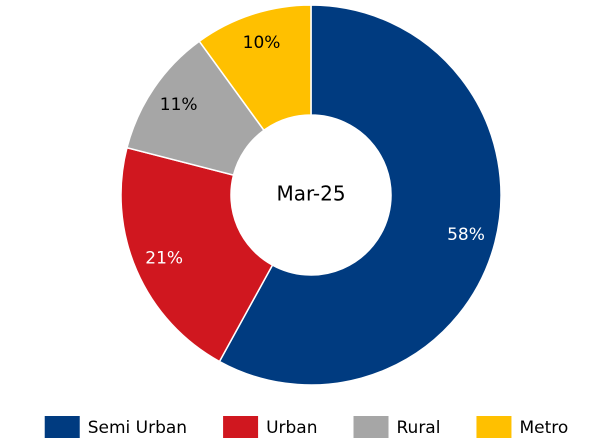  What do you see at coordinates (543, 428) in the screenshot?
I see `legend-label: Metro` at bounding box center [543, 428].